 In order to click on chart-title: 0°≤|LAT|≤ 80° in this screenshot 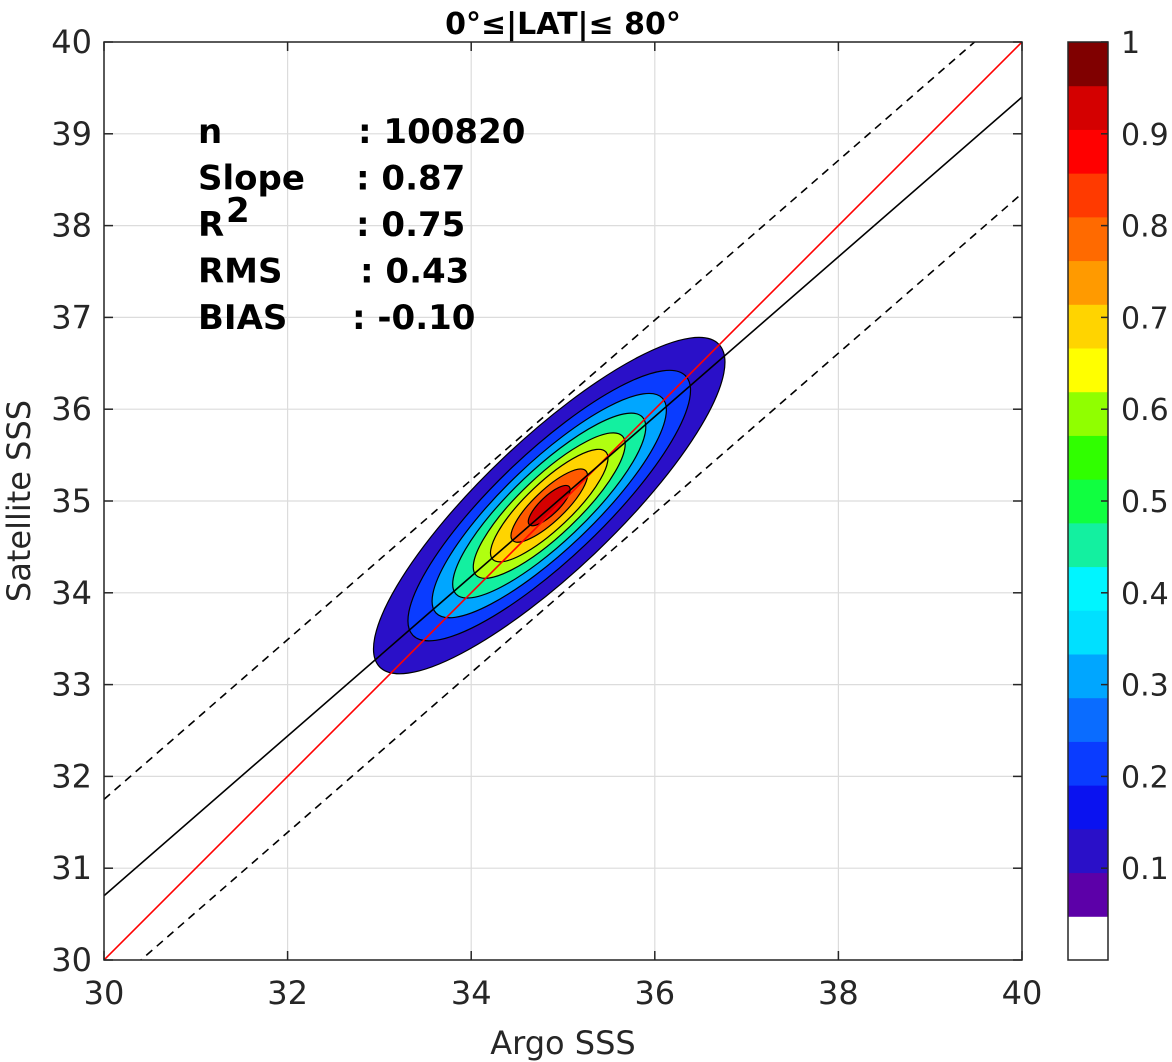, I will do `click(563, 24)`.